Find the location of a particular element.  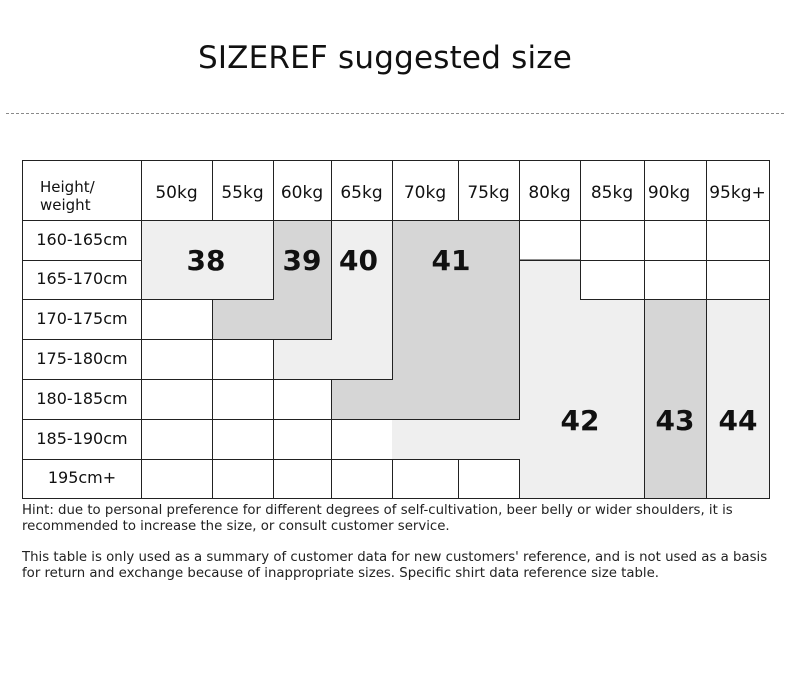

height-row-195plus: 195cm+ is located at coordinates (82, 477).